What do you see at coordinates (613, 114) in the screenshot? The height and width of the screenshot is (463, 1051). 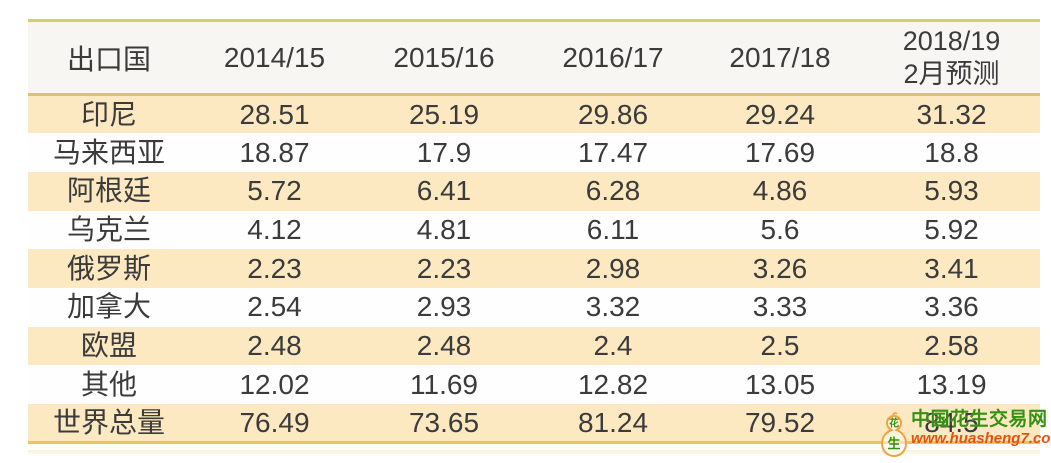 I see `value-cell: 29.86` at bounding box center [613, 114].